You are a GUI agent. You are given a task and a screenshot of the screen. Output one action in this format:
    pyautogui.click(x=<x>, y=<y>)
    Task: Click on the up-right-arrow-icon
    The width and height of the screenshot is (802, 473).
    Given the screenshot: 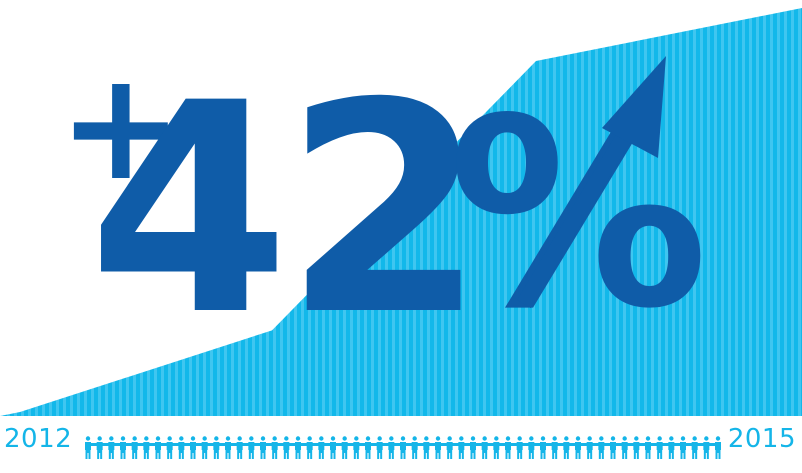 What is the action you would take?
    pyautogui.click(x=591, y=182)
    